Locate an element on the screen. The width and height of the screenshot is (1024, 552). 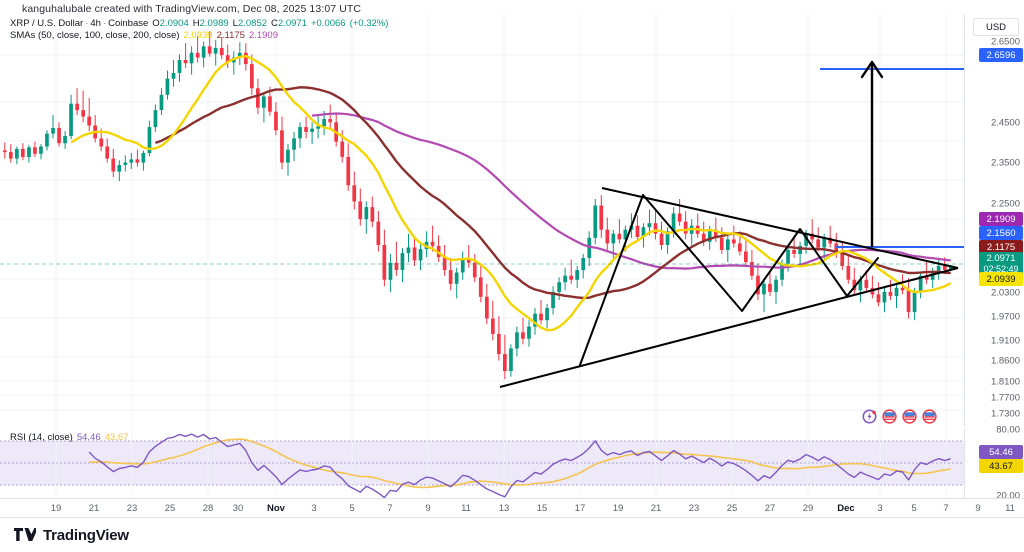
time-day-label: 25 is located at coordinates (732, 508).